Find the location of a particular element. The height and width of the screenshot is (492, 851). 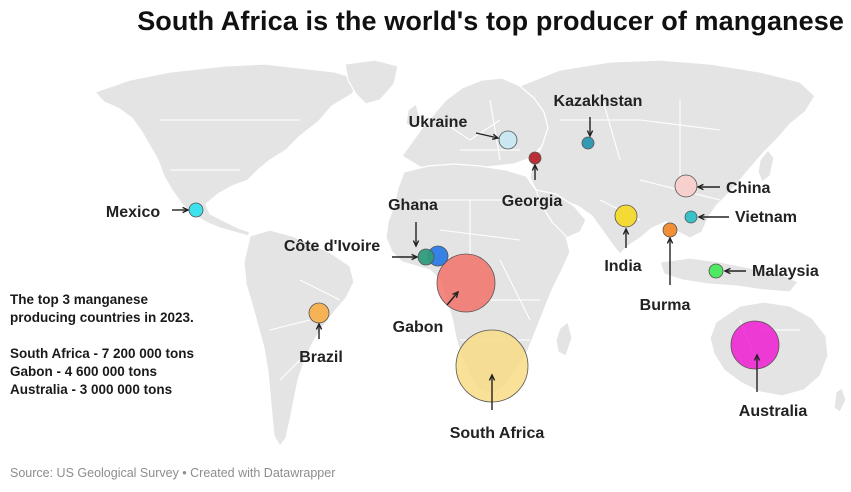

arrowhead-mexico is located at coordinates (186, 210).